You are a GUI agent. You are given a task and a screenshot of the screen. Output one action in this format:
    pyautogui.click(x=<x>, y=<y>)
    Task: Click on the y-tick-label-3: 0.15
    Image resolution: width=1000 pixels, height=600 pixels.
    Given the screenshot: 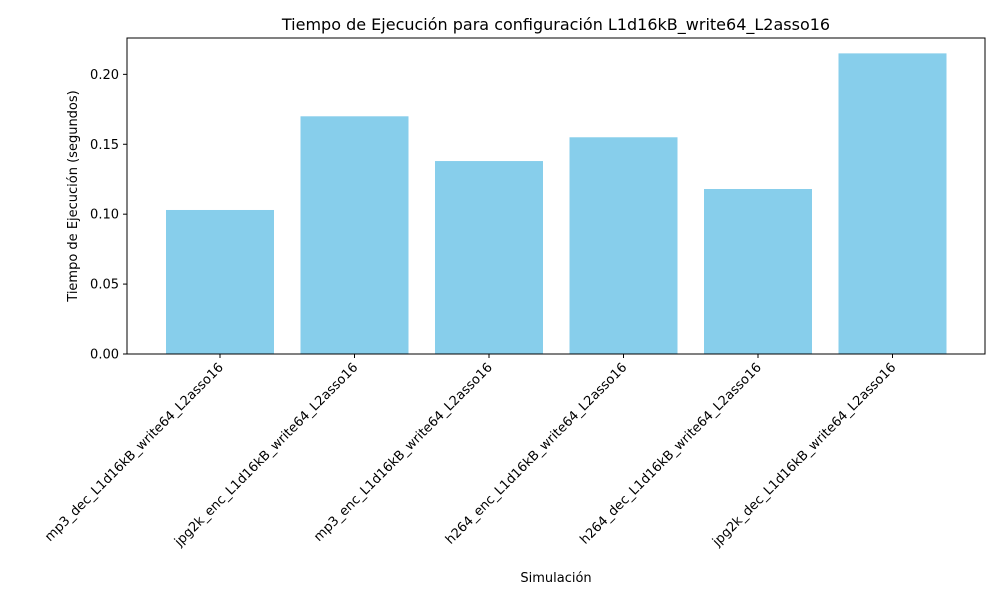 What is the action you would take?
    pyautogui.click(x=104, y=145)
    